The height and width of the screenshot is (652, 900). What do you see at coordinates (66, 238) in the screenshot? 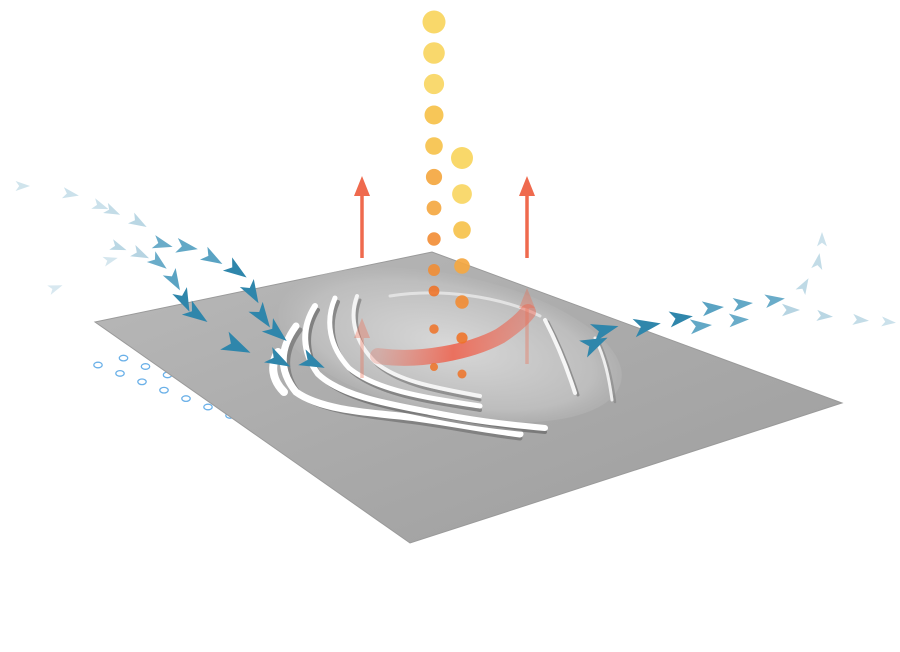
I see `far-left-faint-path` at bounding box center [66, 238].